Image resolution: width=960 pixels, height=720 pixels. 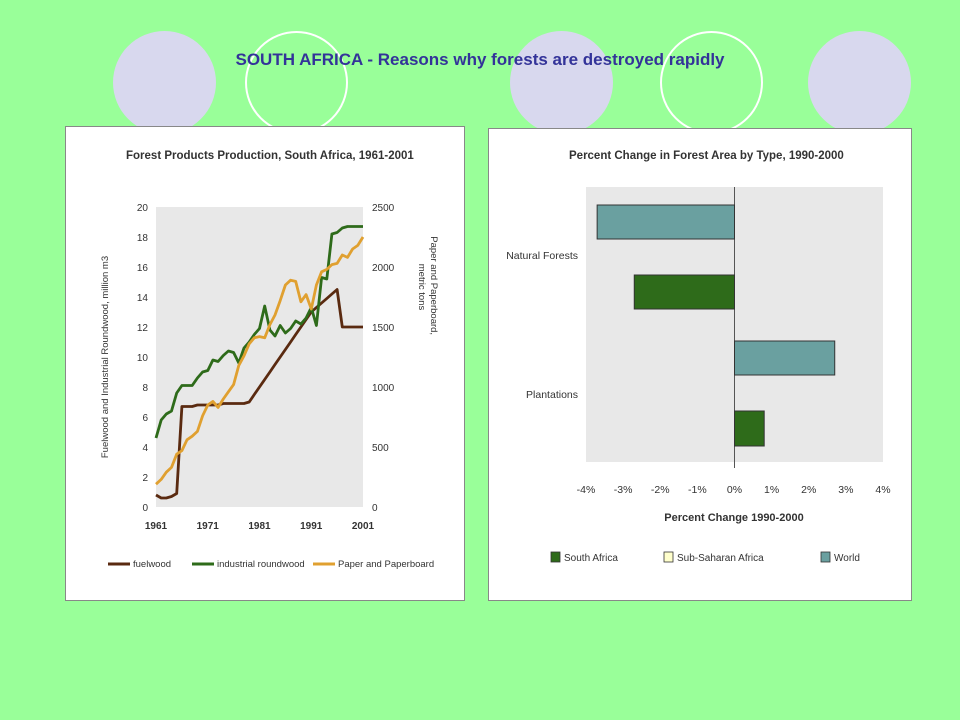 I want to click on y2-tick-label: 1000, so click(x=383, y=388).